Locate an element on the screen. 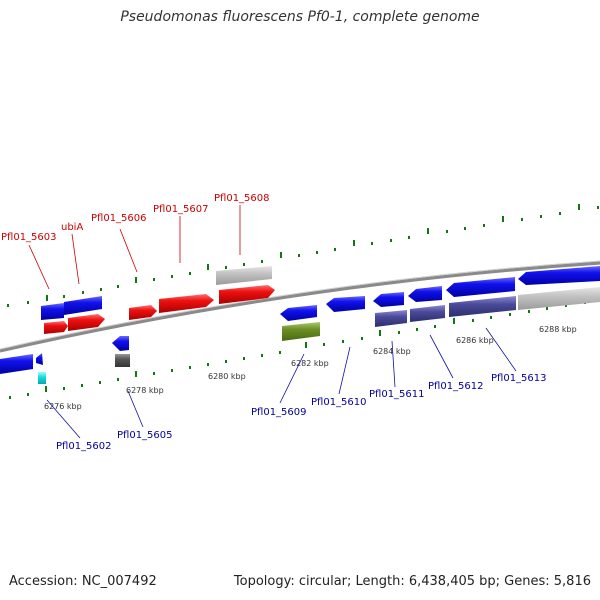  gene-label-reverse: Pfl01_5602 is located at coordinates (84, 446).